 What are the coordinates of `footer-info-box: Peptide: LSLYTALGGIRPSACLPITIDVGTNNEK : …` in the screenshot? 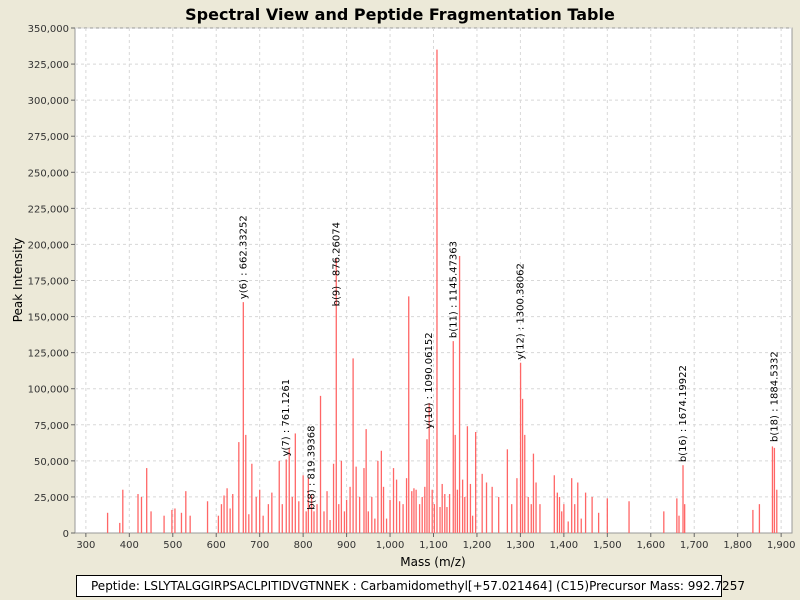 It's located at (410, 586).